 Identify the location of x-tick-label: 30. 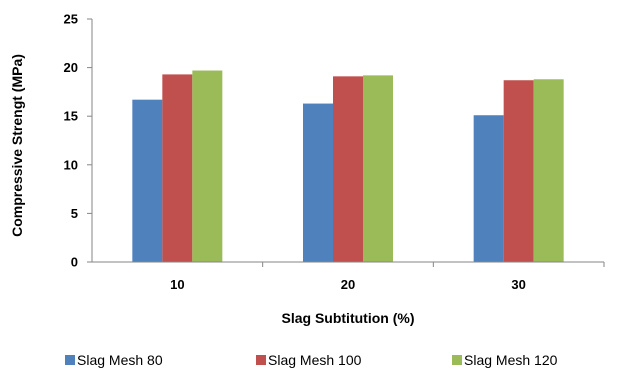
(518, 284).